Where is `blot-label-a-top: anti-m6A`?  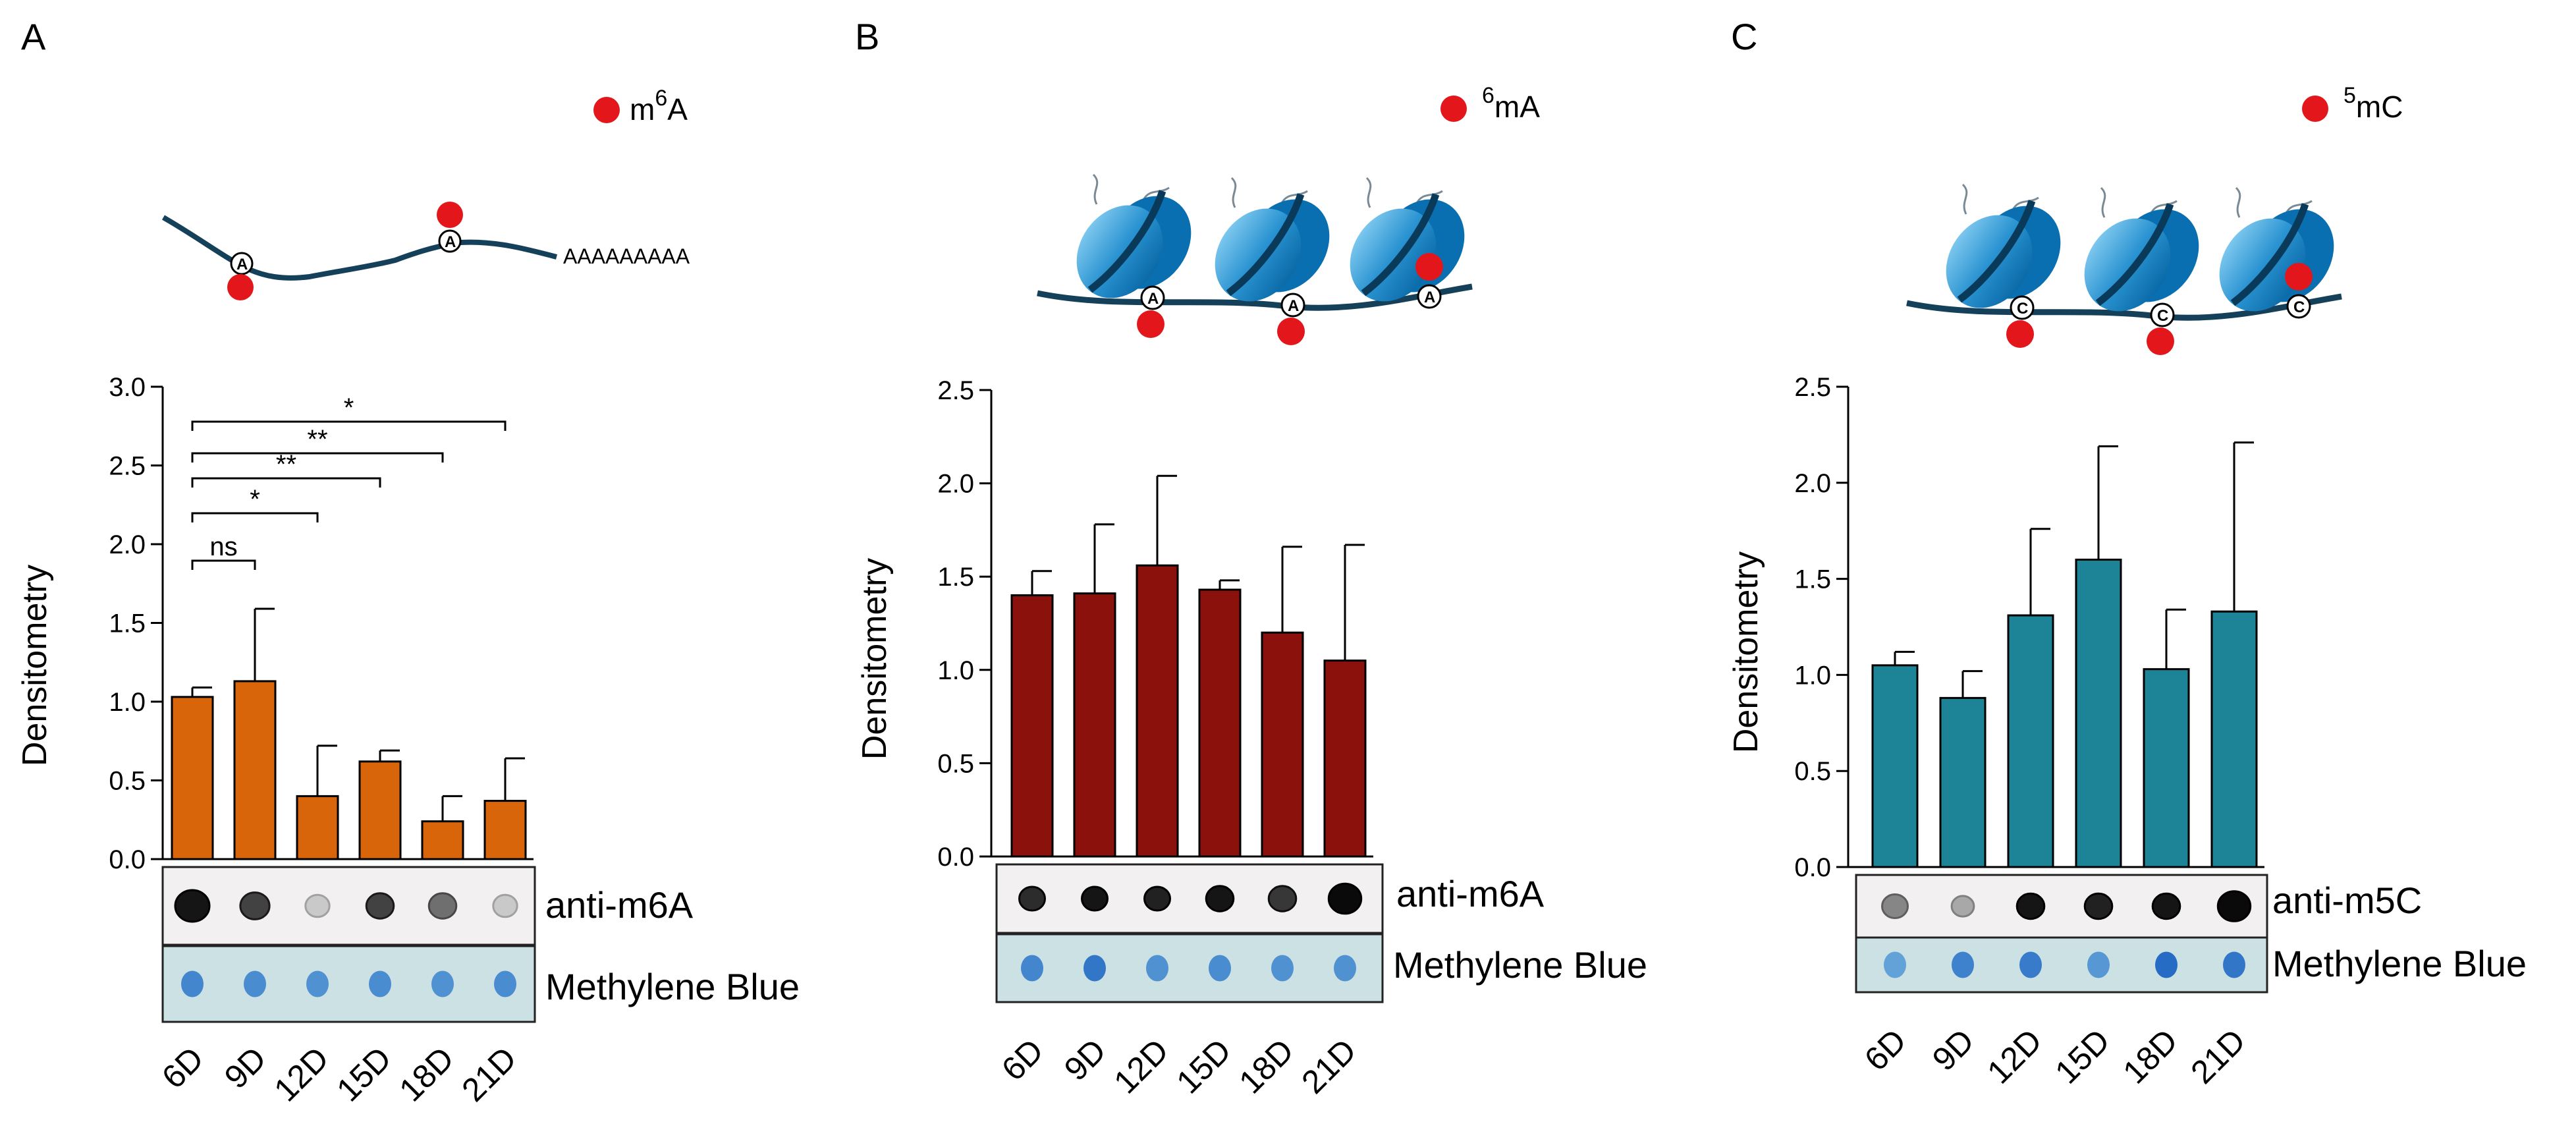
blot-label-a-top: anti-m6A is located at coordinates (619, 905).